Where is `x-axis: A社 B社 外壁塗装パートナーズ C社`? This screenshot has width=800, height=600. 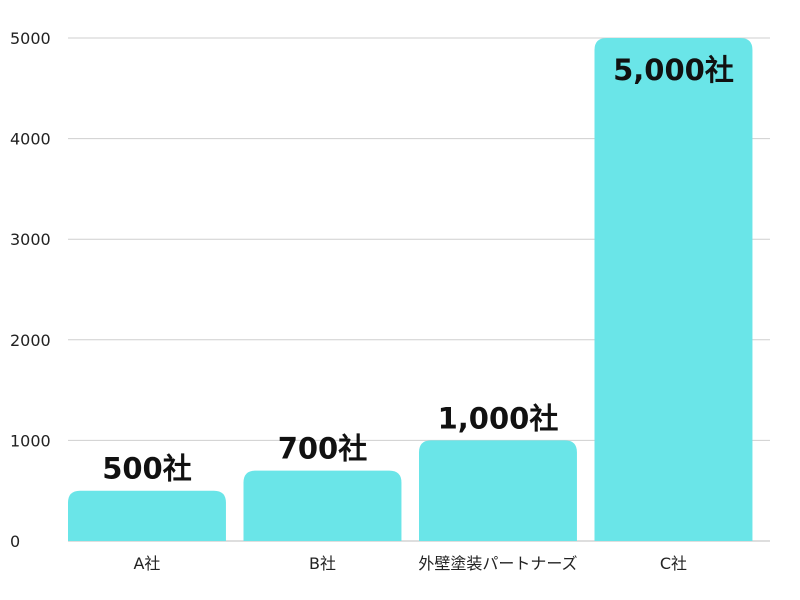 x-axis: A社 B社 外壁塗装パートナーズ C社 is located at coordinates (410, 563).